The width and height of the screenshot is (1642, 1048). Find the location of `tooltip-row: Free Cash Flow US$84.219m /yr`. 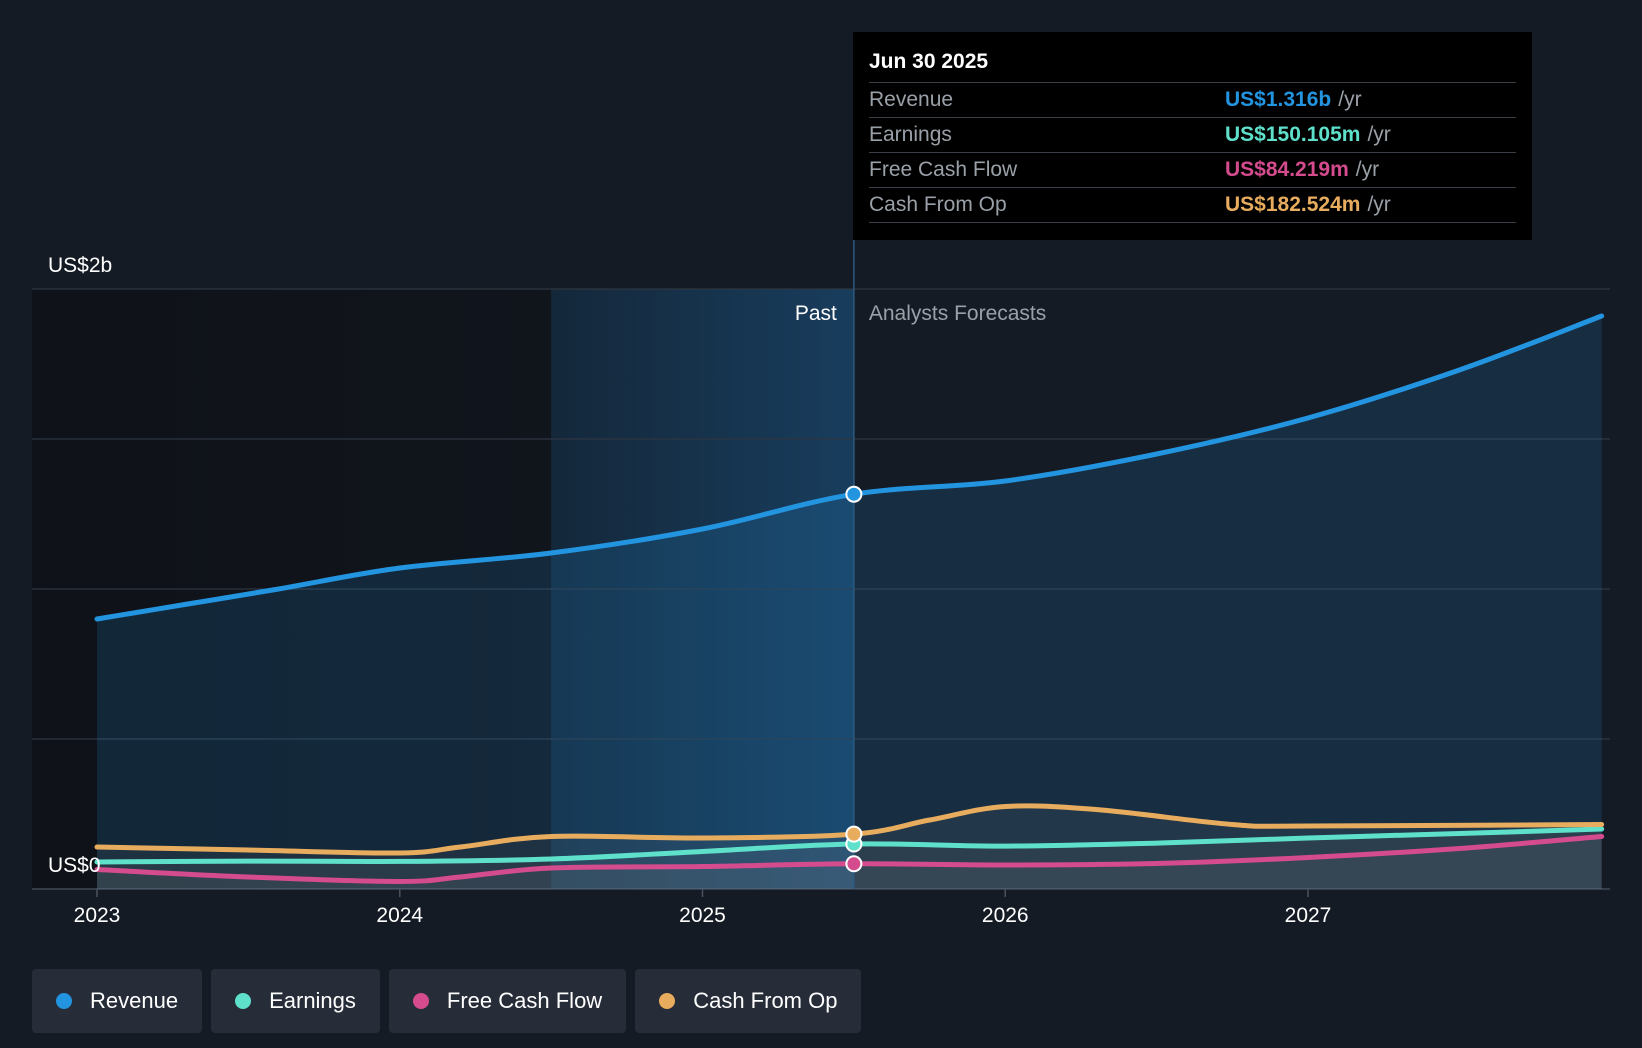

tooltip-row: Free Cash Flow US$84.219m /yr is located at coordinates (1192, 169).